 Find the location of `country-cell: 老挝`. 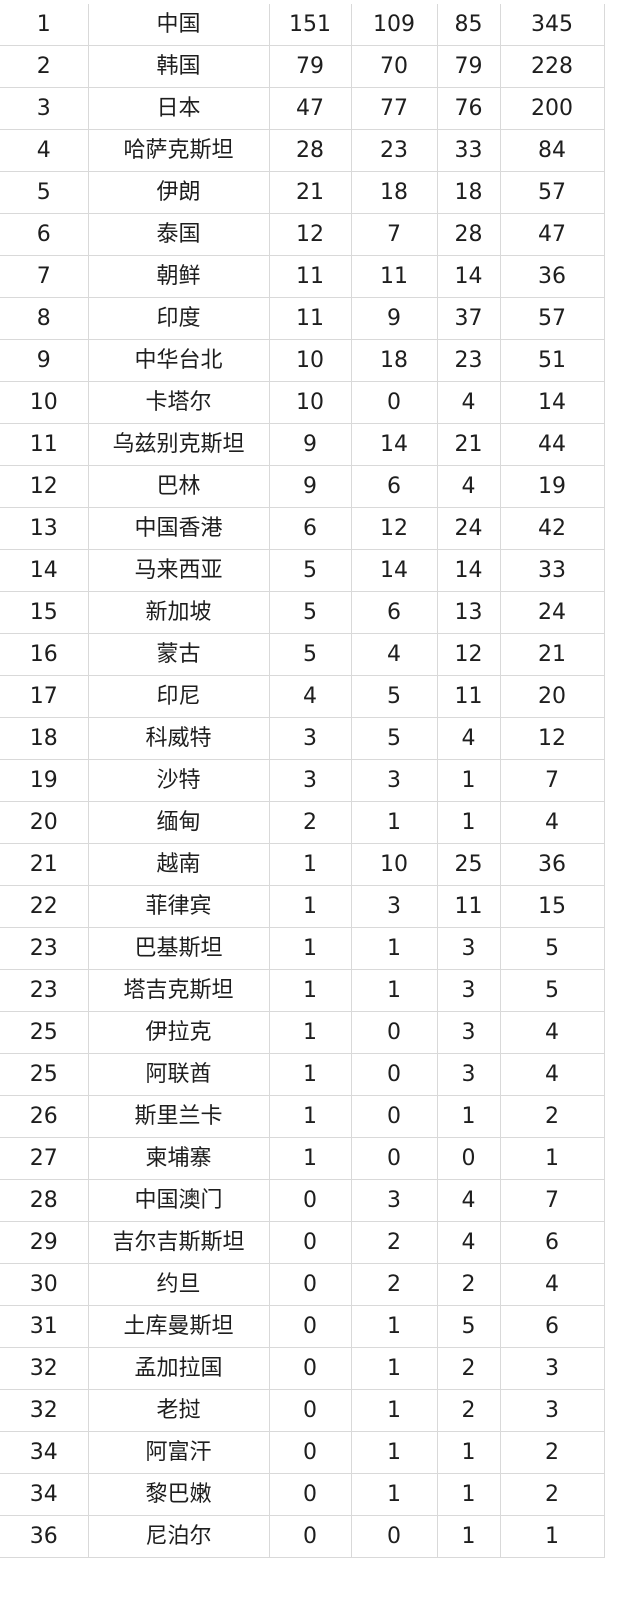

country-cell: 老挝 is located at coordinates (178, 1410).